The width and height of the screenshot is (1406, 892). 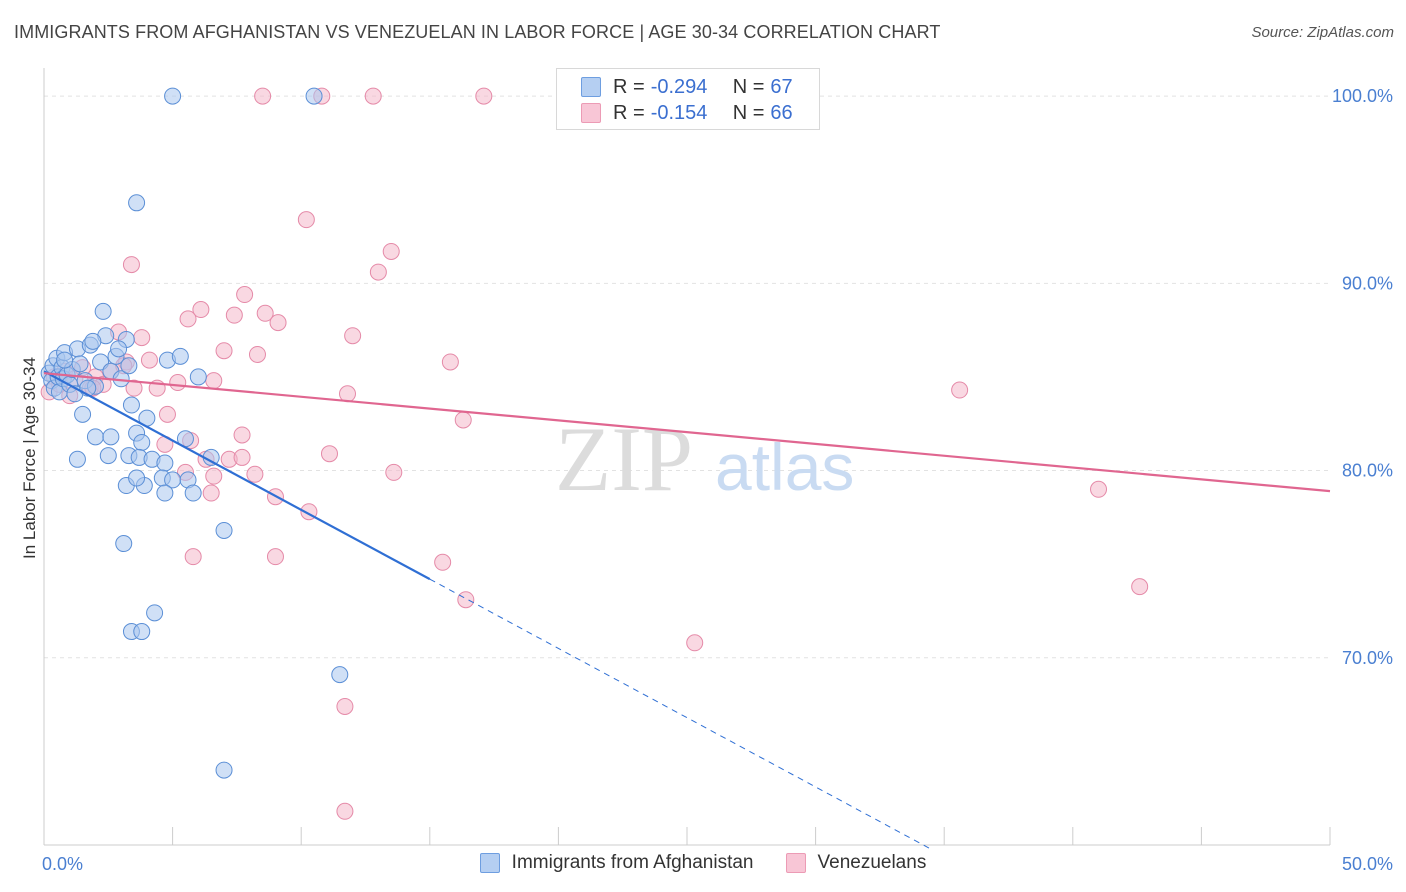 What do you see at coordinates (237, 475) in the screenshot?
I see `afghanistan-trend-line` at bounding box center [237, 475].